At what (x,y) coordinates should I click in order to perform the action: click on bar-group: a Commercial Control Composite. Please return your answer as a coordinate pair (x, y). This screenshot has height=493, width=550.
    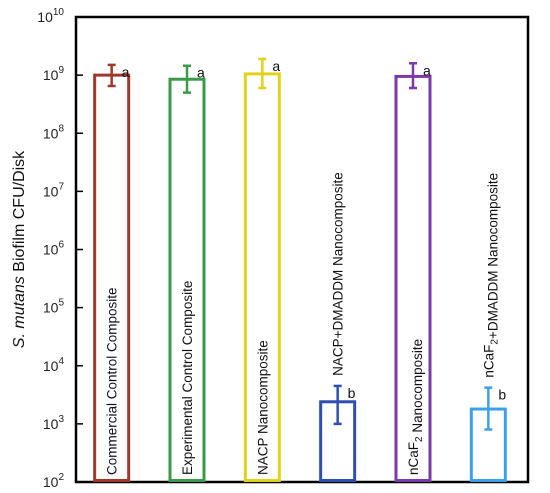
    Looking at the image, I should click on (112, 272).